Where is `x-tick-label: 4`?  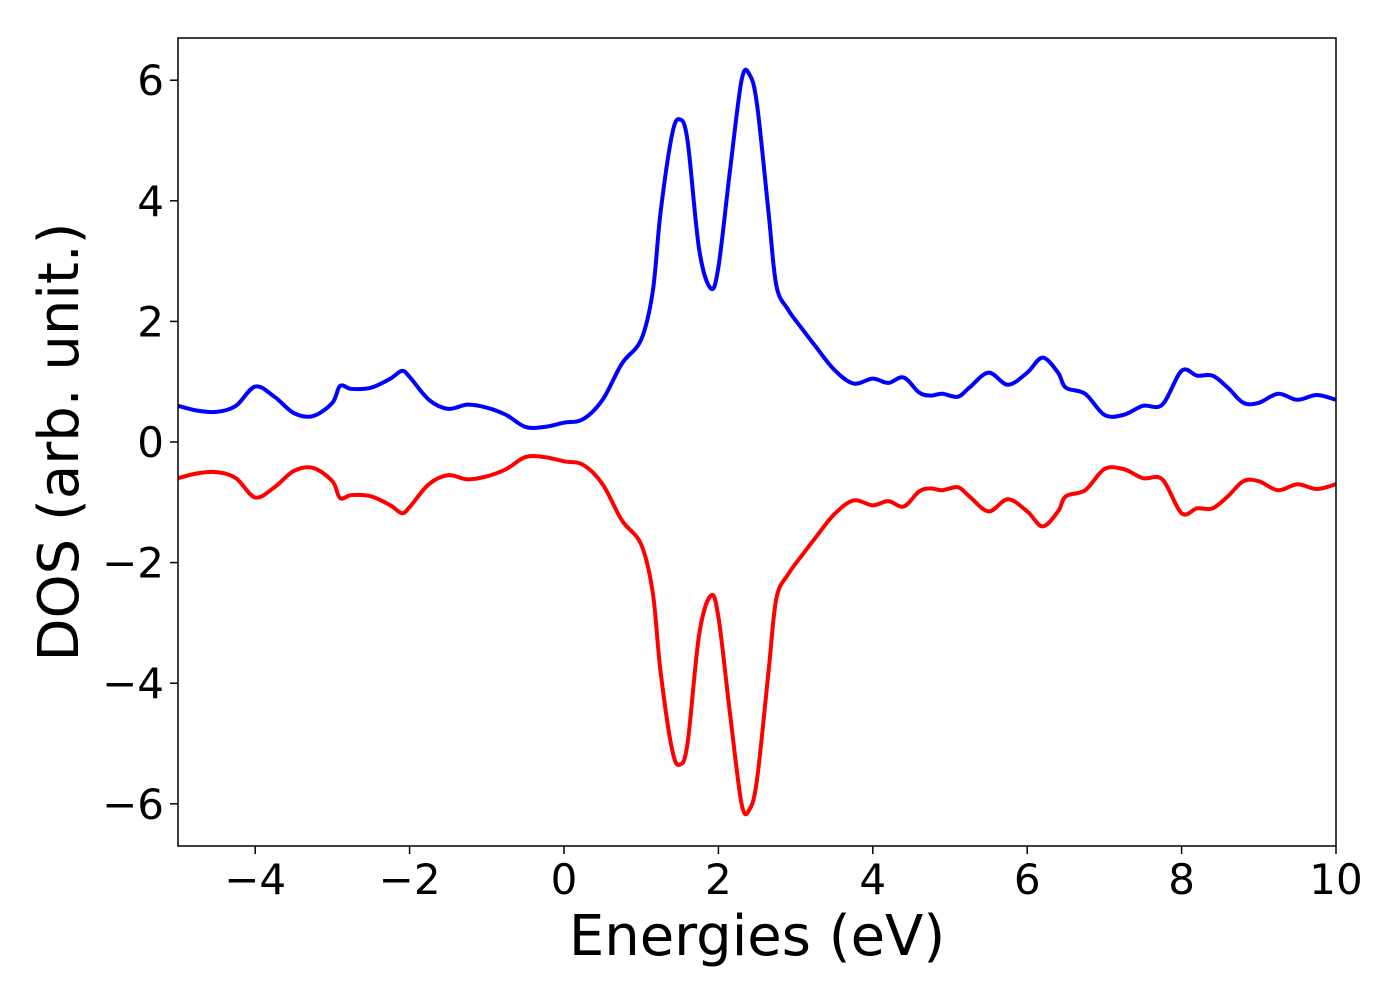 x-tick-label: 4 is located at coordinates (872, 879).